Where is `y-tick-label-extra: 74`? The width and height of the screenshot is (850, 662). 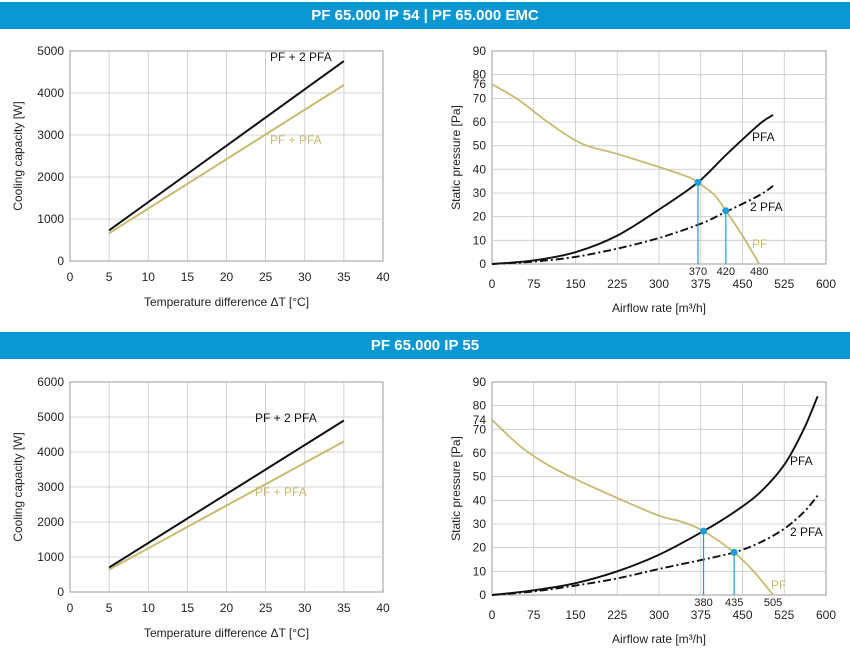 y-tick-label-extra: 74 is located at coordinates (480, 420).